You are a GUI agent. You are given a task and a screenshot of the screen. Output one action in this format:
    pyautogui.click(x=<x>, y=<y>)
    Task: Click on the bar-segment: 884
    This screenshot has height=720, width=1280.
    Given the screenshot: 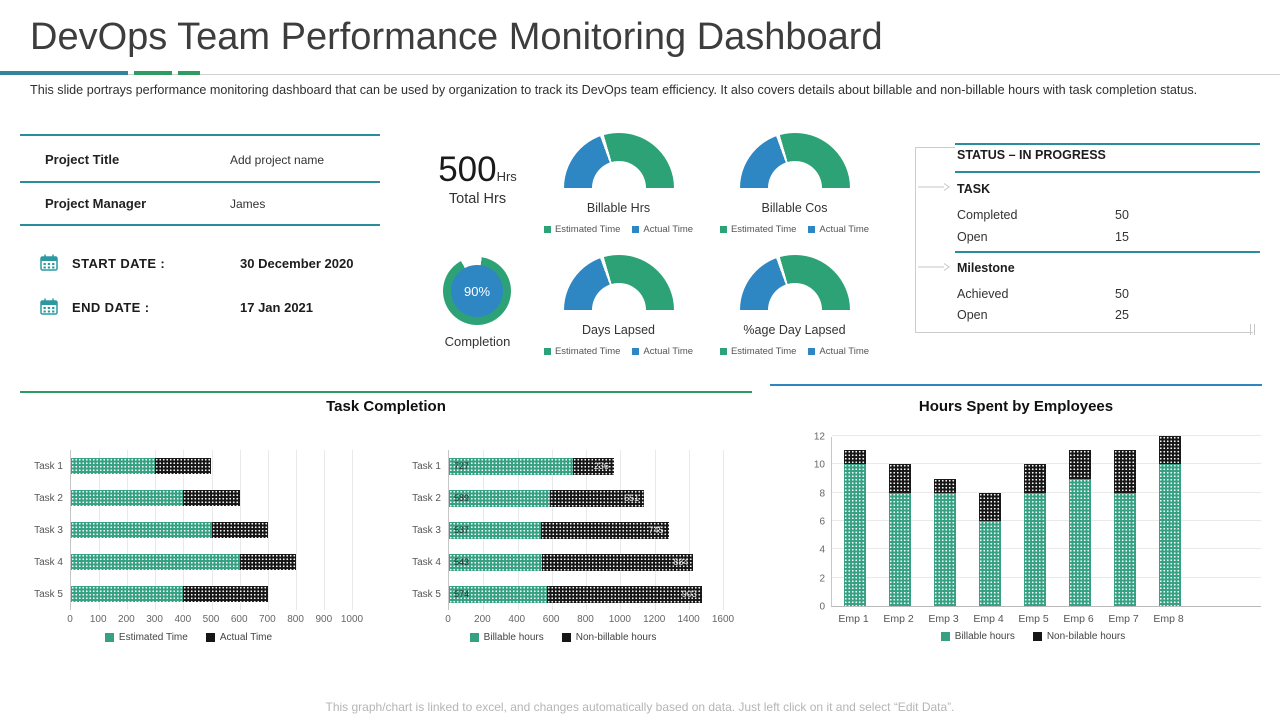 What is the action you would take?
    pyautogui.click(x=617, y=562)
    